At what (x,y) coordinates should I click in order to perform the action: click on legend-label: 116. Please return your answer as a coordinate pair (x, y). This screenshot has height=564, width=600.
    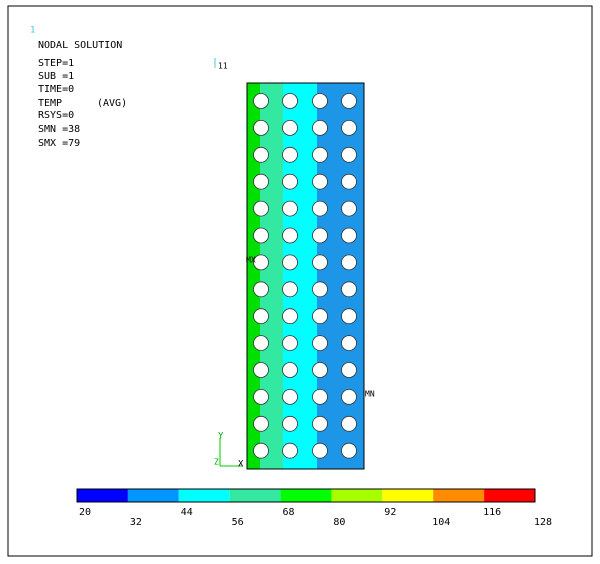
    Looking at the image, I should click on (492, 512).